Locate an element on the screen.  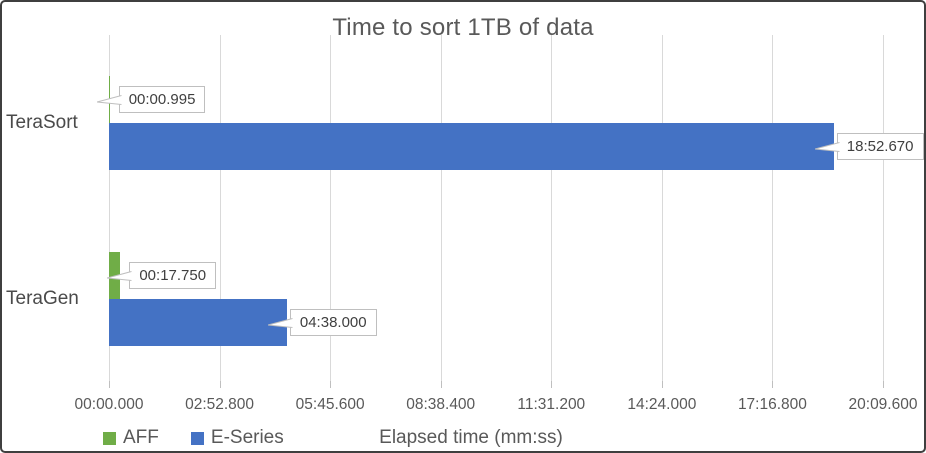
x-tick-label: 14:24.000 is located at coordinates (662, 404).